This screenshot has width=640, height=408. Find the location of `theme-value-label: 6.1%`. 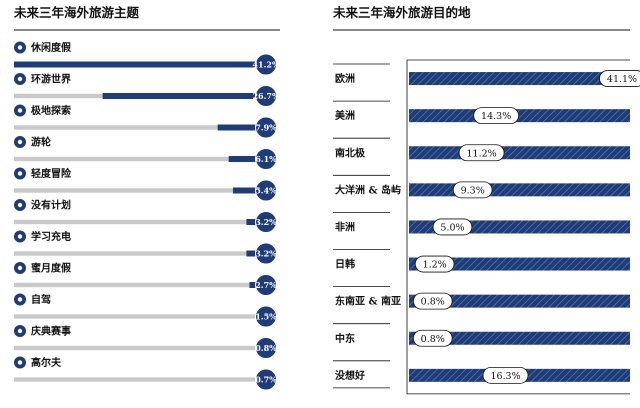

theme-value-label: 6.1% is located at coordinates (266, 159).